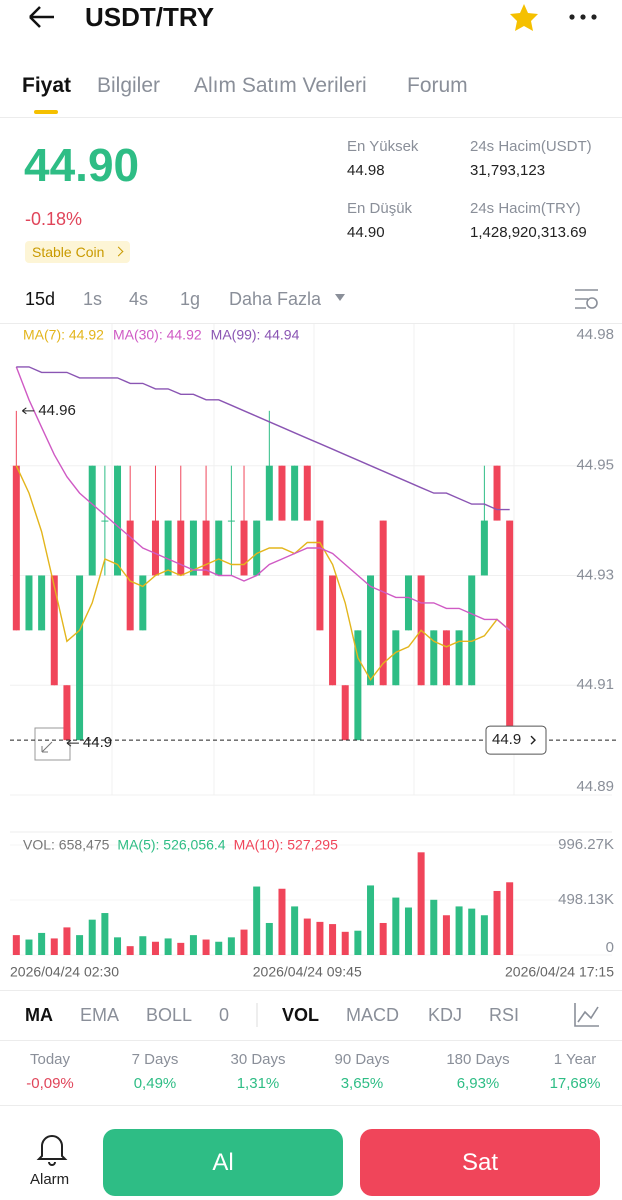 The height and width of the screenshot is (1200, 622). What do you see at coordinates (52, 1150) in the screenshot?
I see `bell-icon` at bounding box center [52, 1150].